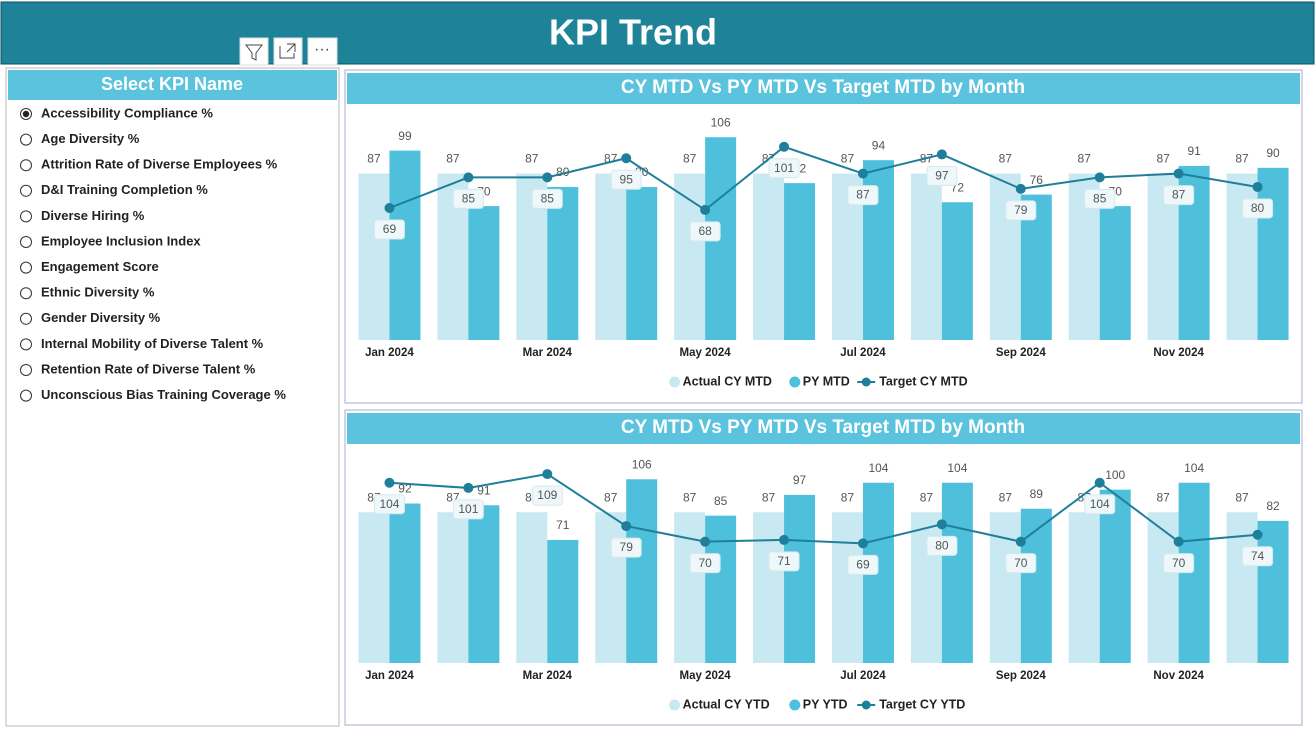 This screenshot has height=742, width=1316. Describe the element at coordinates (863, 353) in the screenshot. I see `x-tick-label: Jul 2024` at that location.